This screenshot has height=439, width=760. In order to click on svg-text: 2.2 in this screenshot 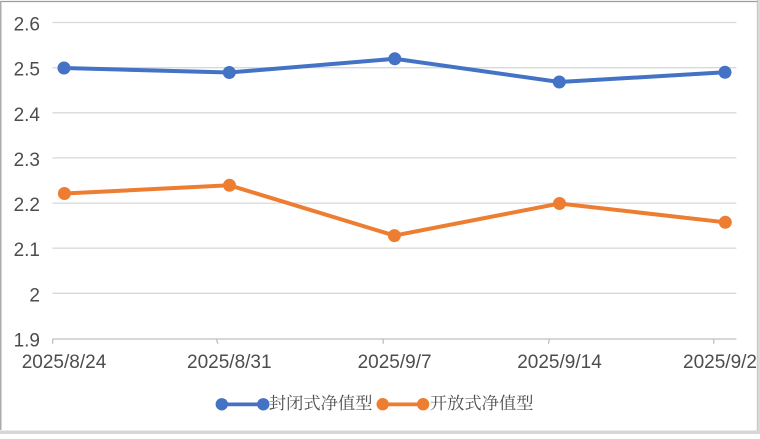, I will do `click(27, 205)`.